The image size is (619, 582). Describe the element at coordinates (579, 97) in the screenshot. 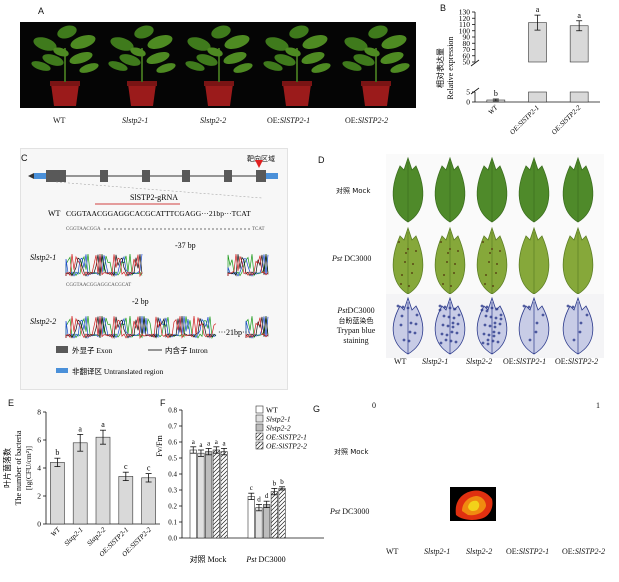

I see `chart-b-bar-lower` at that location.